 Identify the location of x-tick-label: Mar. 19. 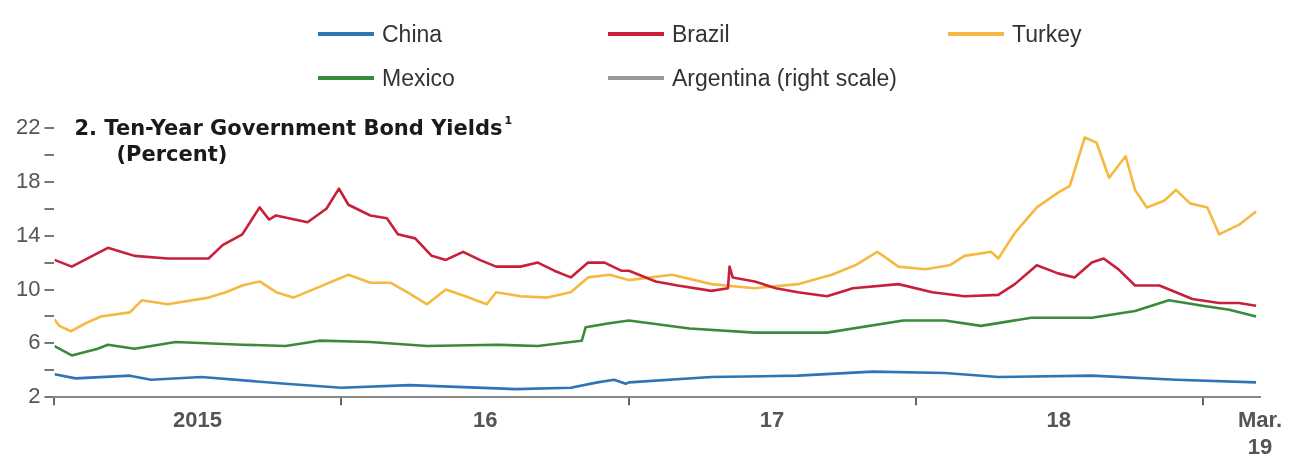
(1260, 433).